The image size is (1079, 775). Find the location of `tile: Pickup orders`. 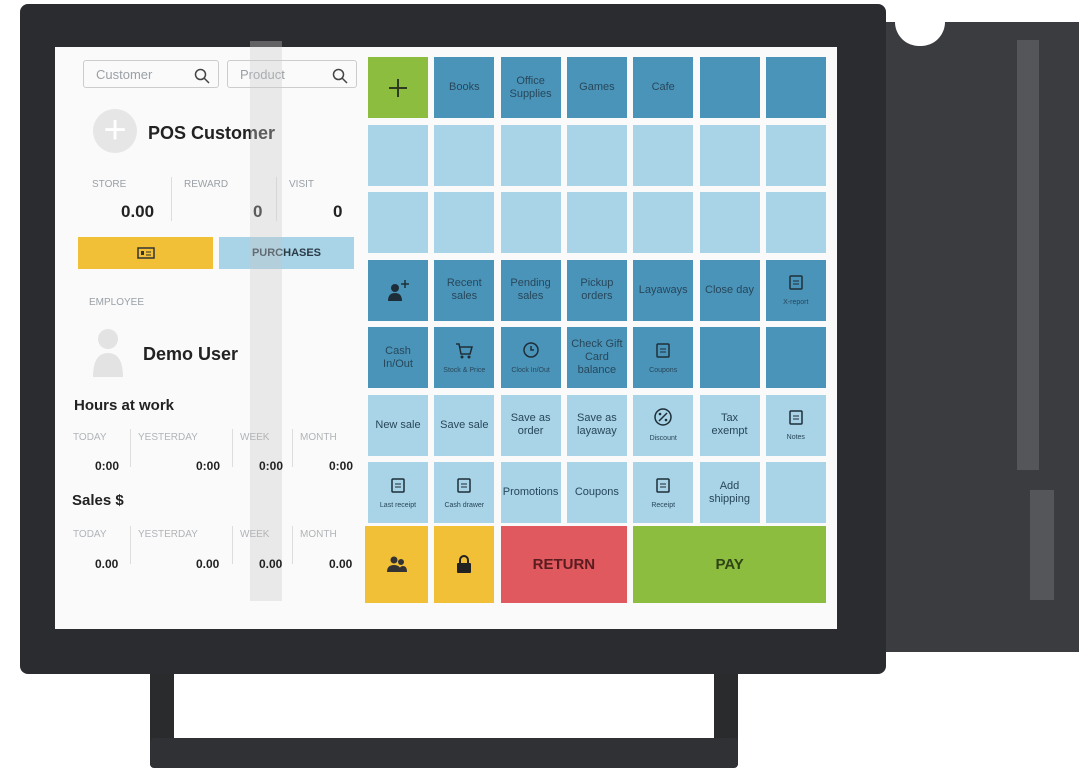

tile: Pickup orders is located at coordinates (596, 290).